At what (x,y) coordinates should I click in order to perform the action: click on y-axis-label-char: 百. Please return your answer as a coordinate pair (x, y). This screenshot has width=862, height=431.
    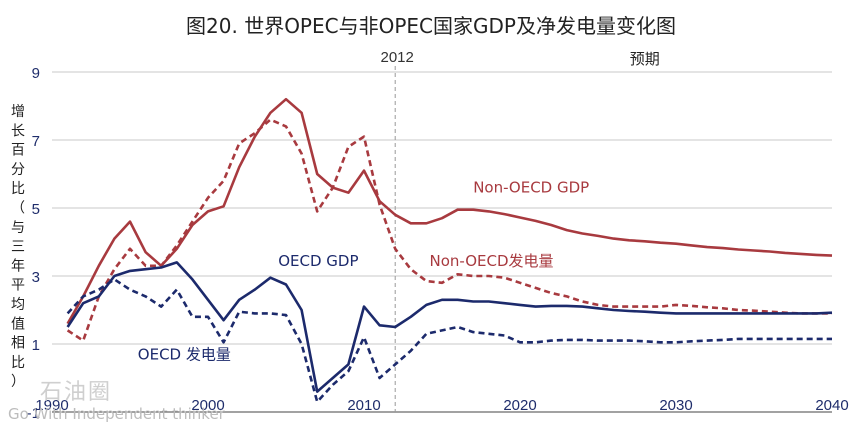
    Looking at the image, I should click on (18, 151).